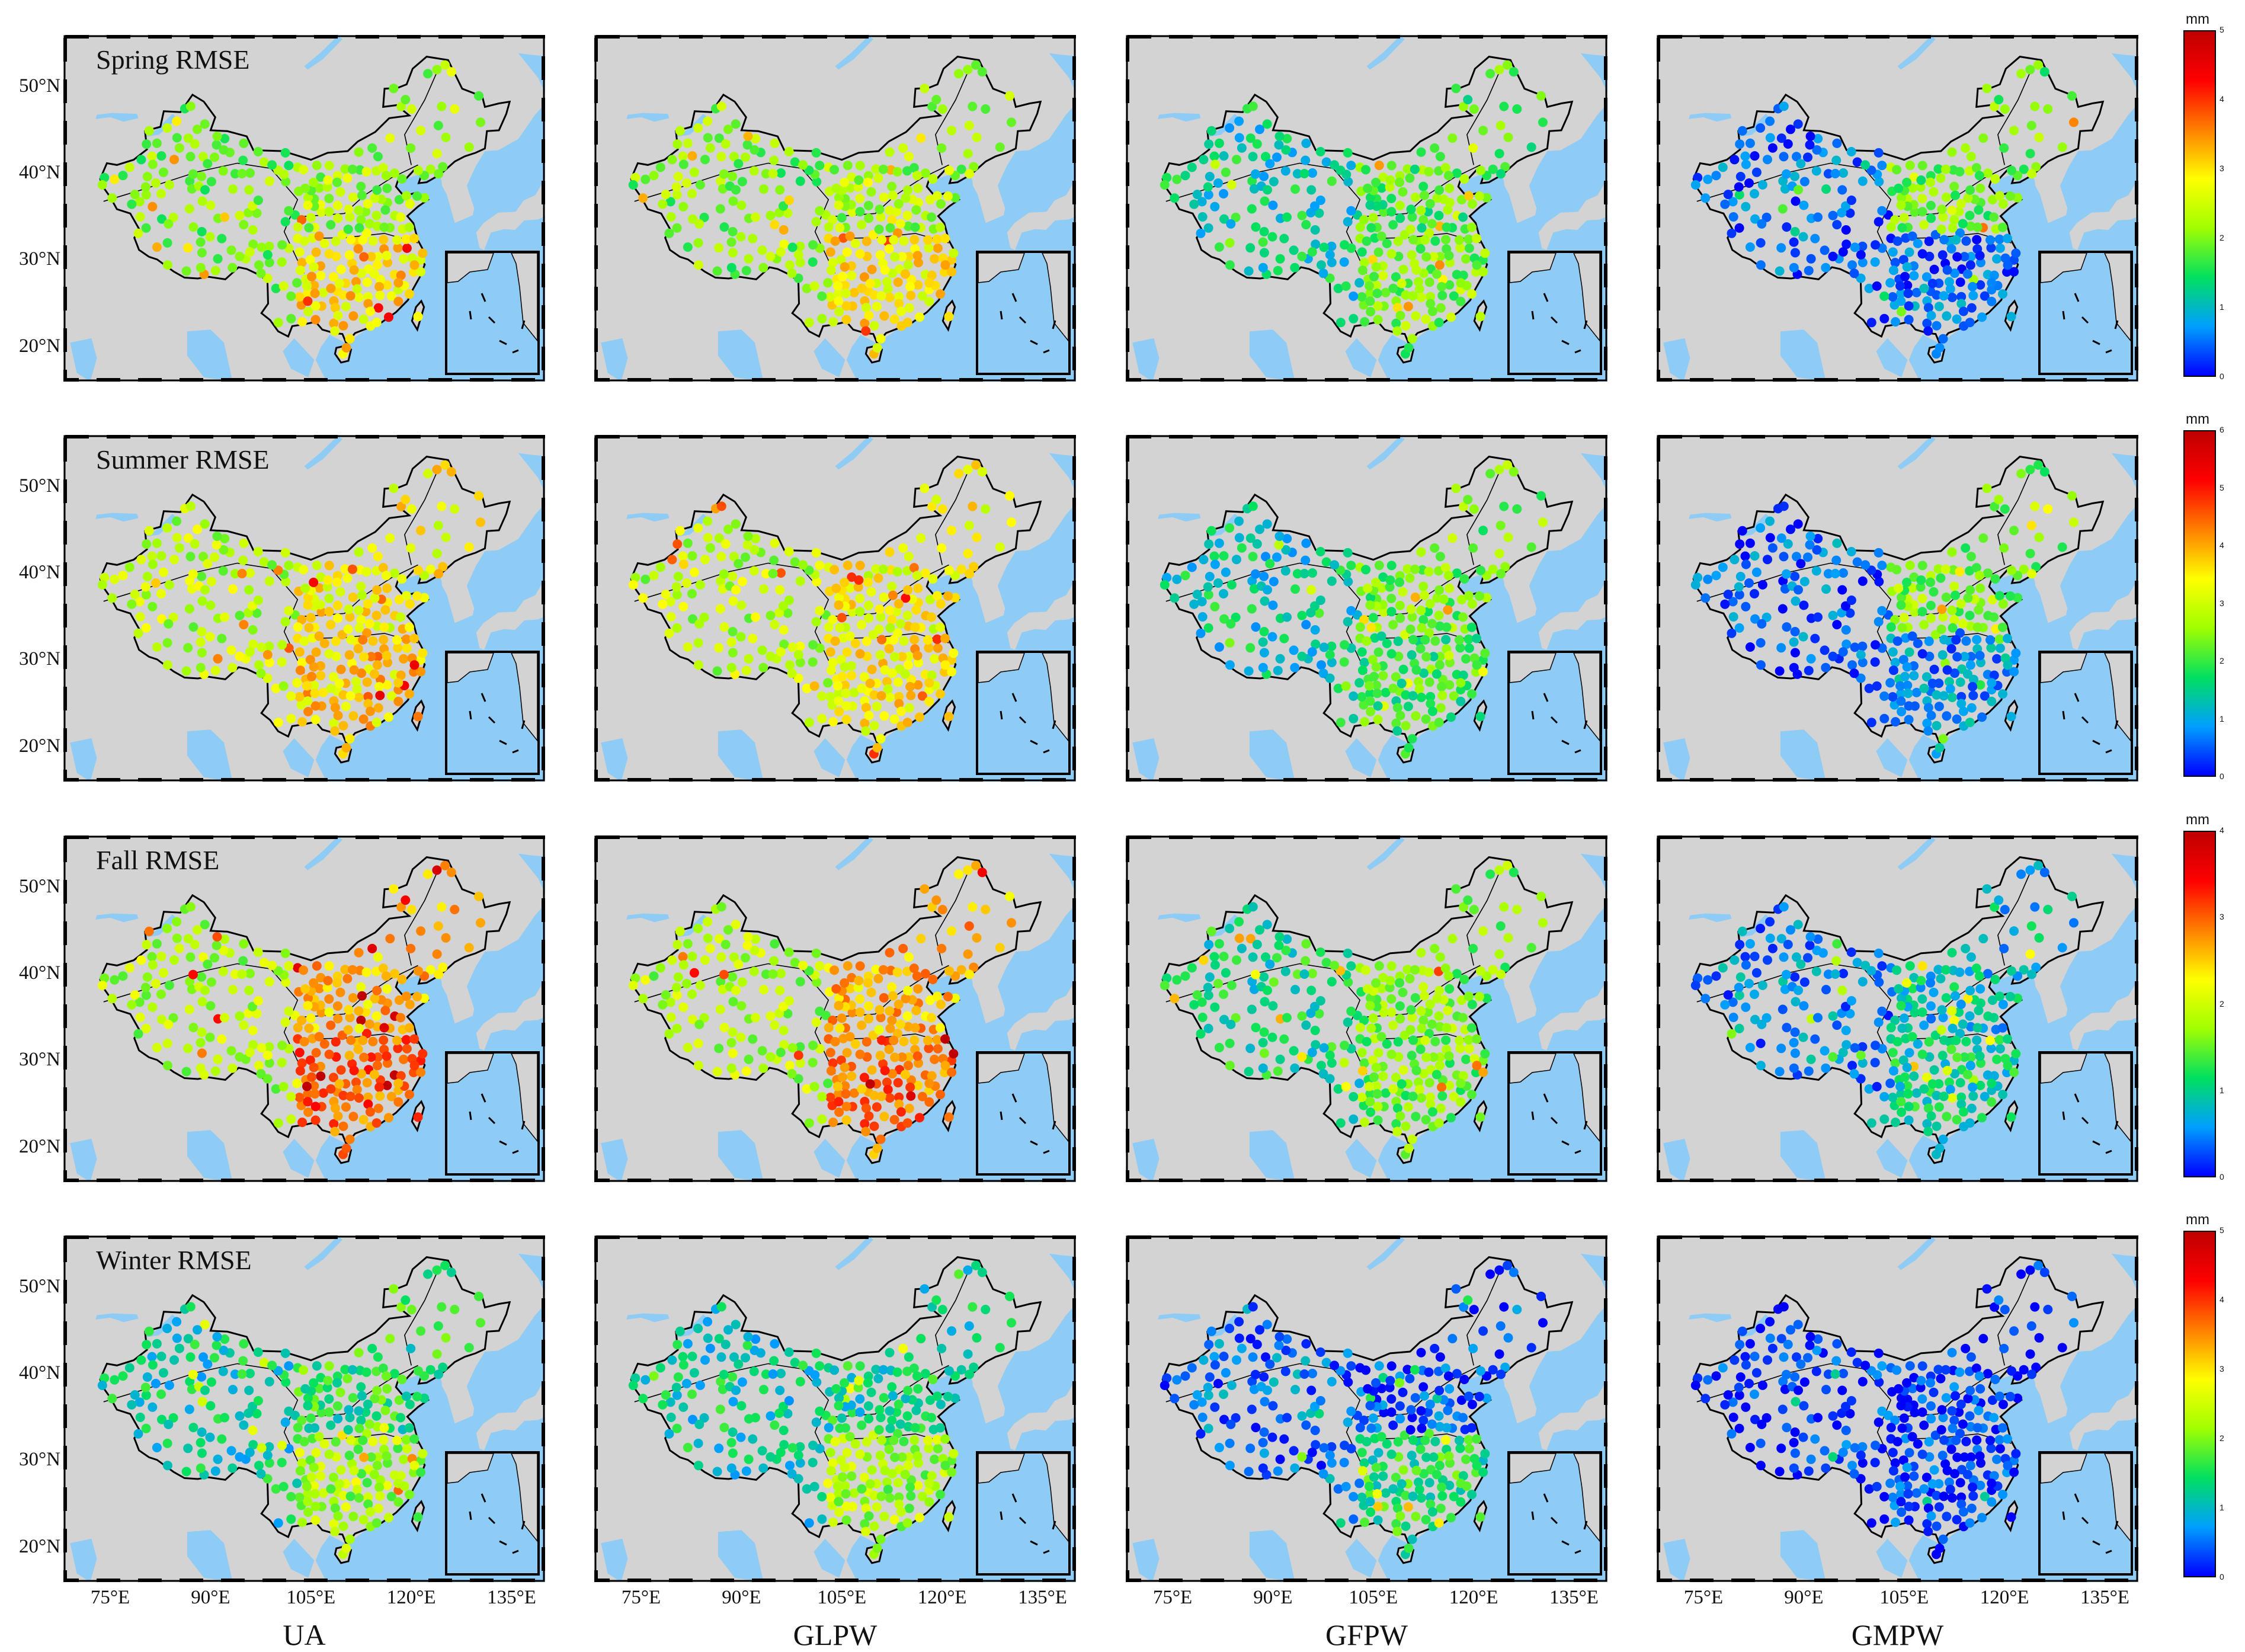 The image size is (2245, 1652). What do you see at coordinates (39, 1546) in the screenshot?
I see `latitude-label: 20°N` at bounding box center [39, 1546].